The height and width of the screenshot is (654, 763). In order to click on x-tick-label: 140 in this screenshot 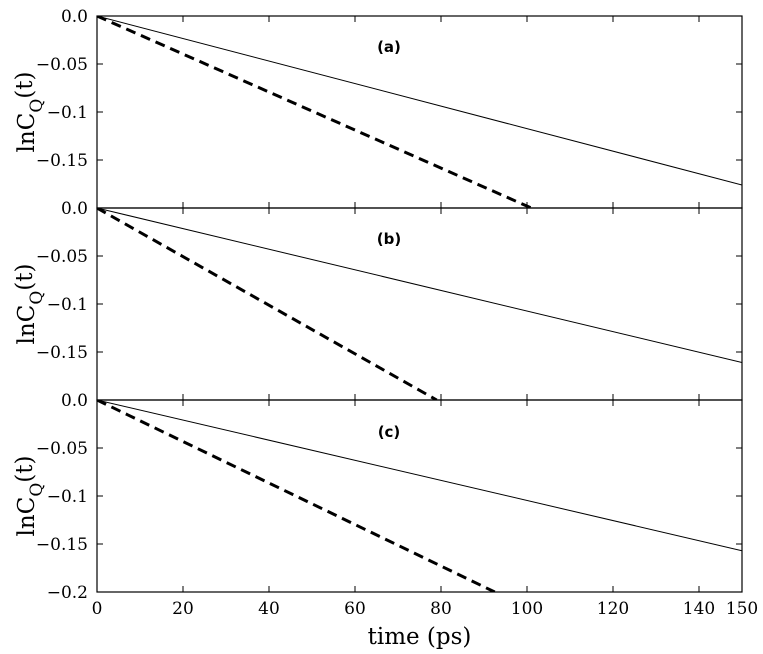, I will do `click(699, 609)`.